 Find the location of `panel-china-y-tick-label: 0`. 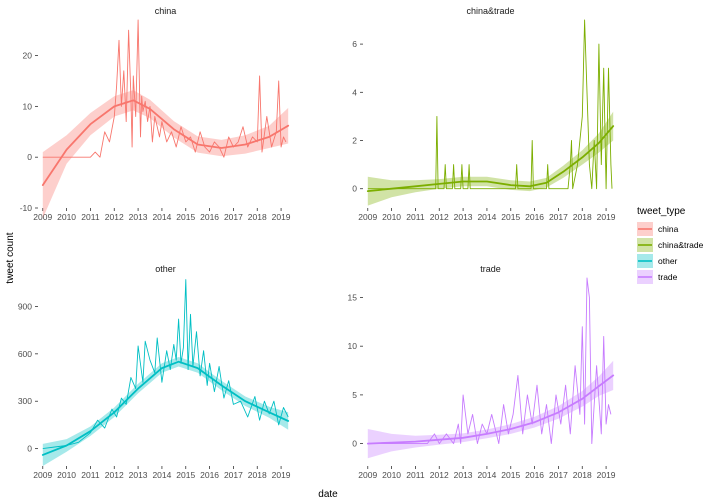

panel-china-y-tick-label: 0 is located at coordinates (29, 157).